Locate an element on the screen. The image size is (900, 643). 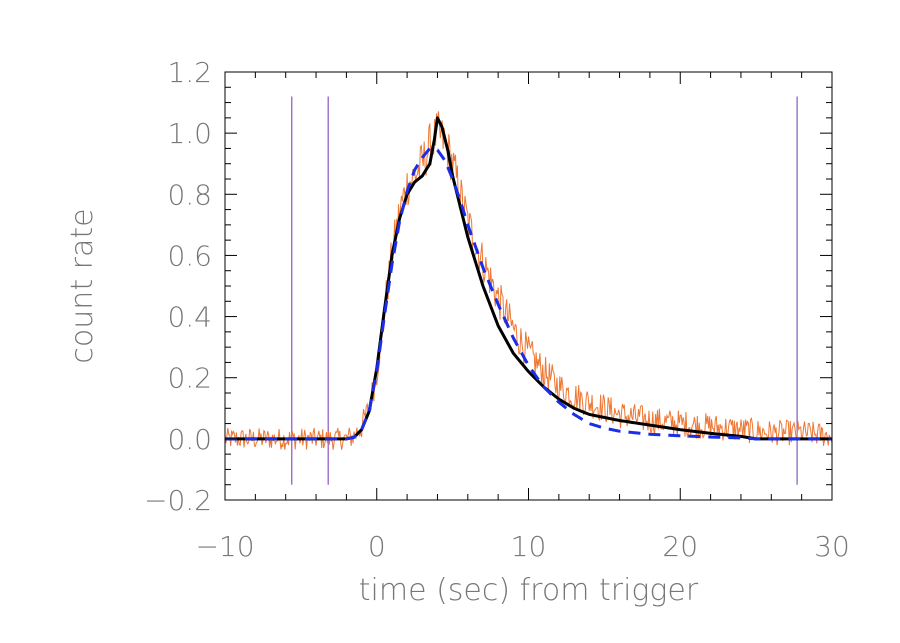
x-axis-title: time (sec) from trigger is located at coordinates (529, 590).